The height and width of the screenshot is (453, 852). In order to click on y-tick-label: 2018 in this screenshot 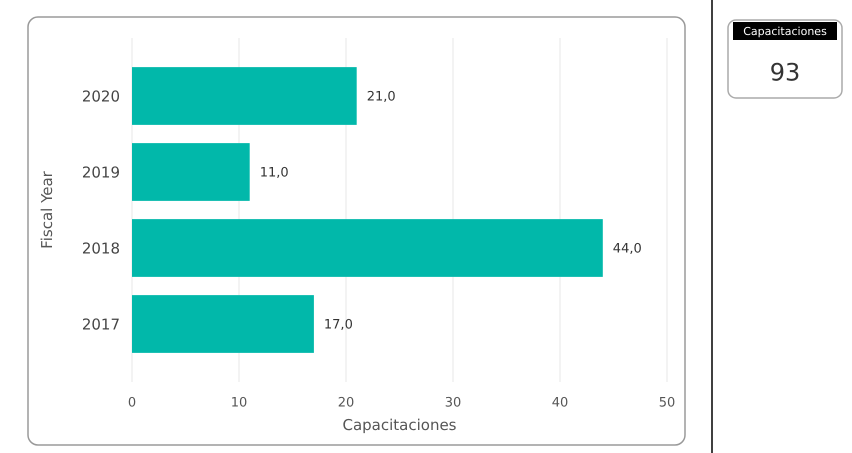, I will do `click(101, 248)`.